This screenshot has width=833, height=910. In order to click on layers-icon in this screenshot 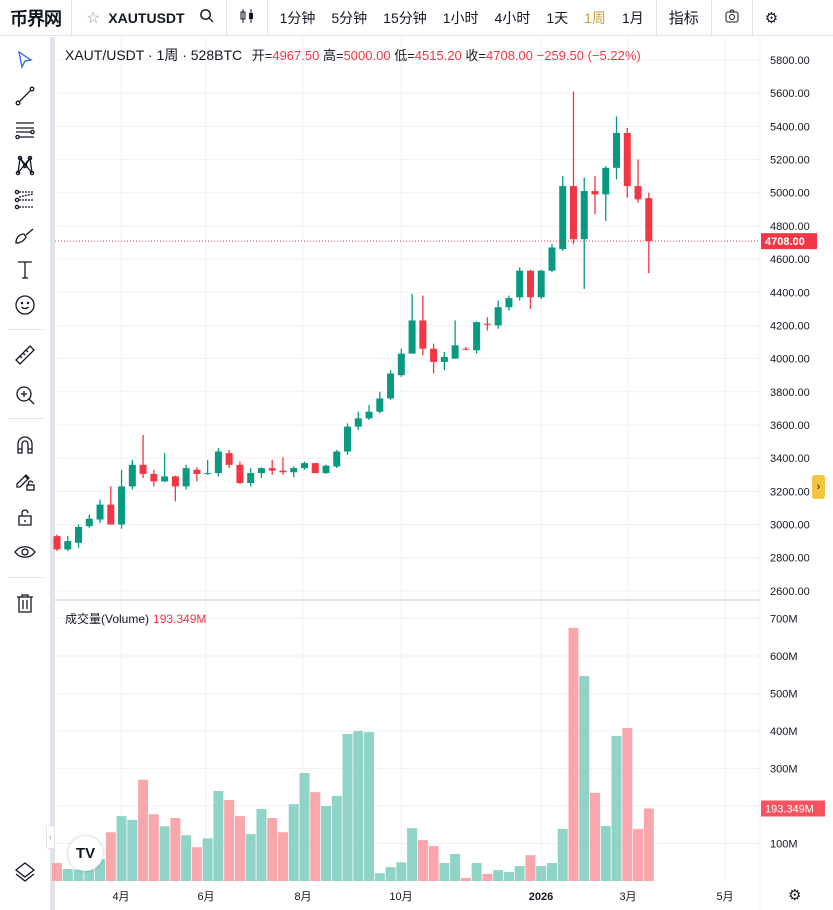, I will do `click(25, 872)`.